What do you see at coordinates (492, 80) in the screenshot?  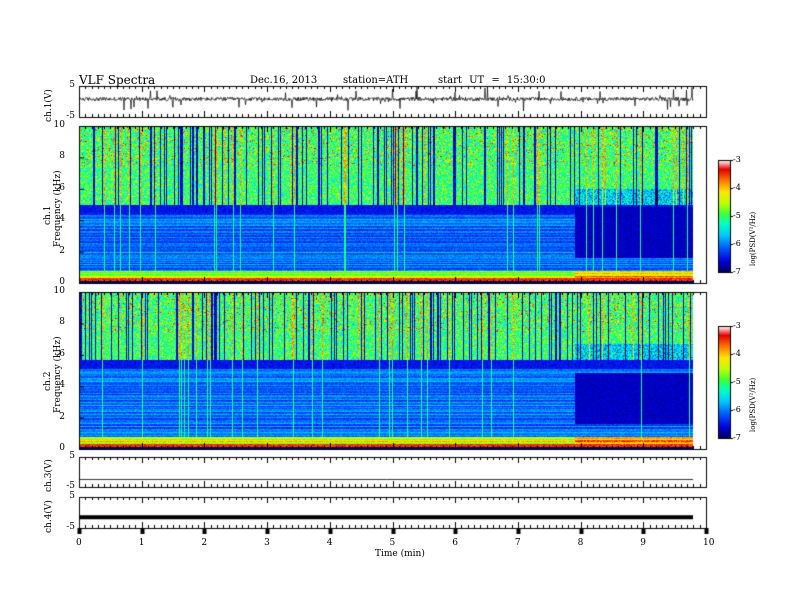 I see `start-time-label: start UT = 15:30:0` at bounding box center [492, 80].